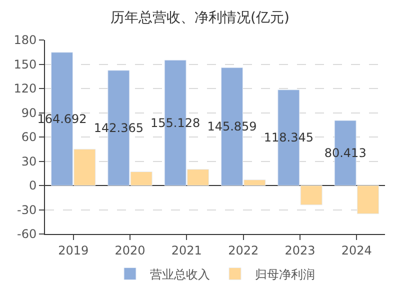 This screenshot has height=300, width=400. I want to click on x-tick-label: 2024, so click(356, 250).